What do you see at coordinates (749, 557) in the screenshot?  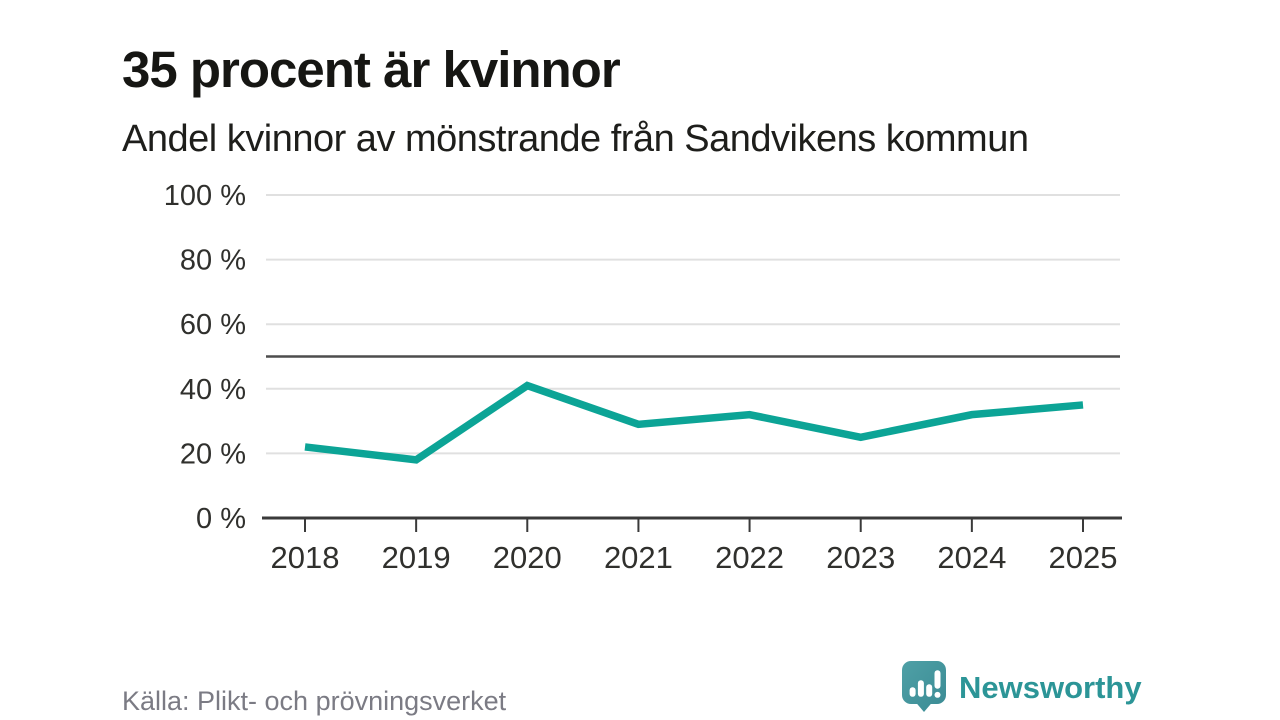 I see `x-tick-label: 2022` at bounding box center [749, 557].